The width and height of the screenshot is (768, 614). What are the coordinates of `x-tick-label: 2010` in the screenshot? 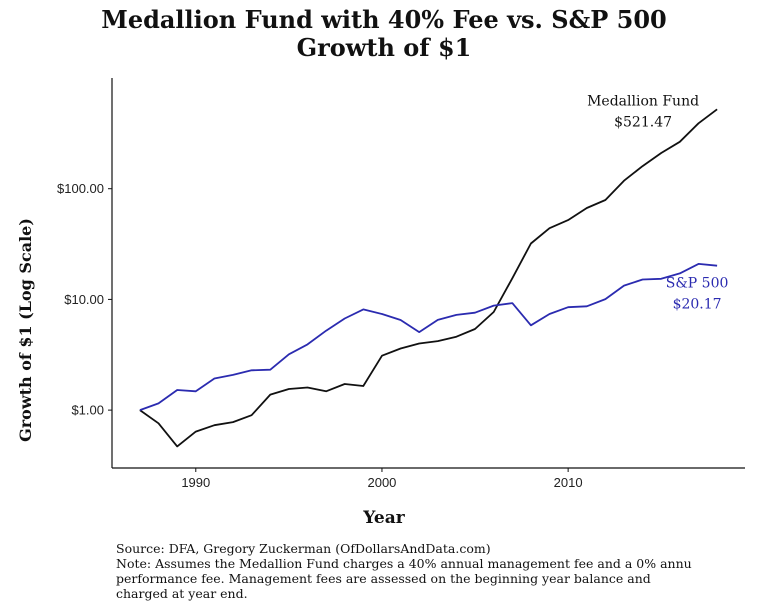 It's located at (568, 482).